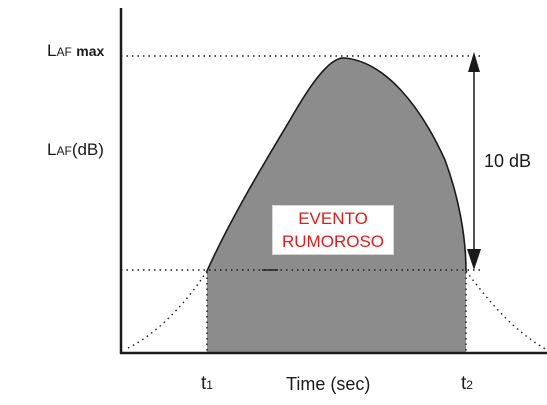 This screenshot has width=547, height=405. Describe the element at coordinates (464, 383) in the screenshot. I see `t2-label-main: t` at that location.